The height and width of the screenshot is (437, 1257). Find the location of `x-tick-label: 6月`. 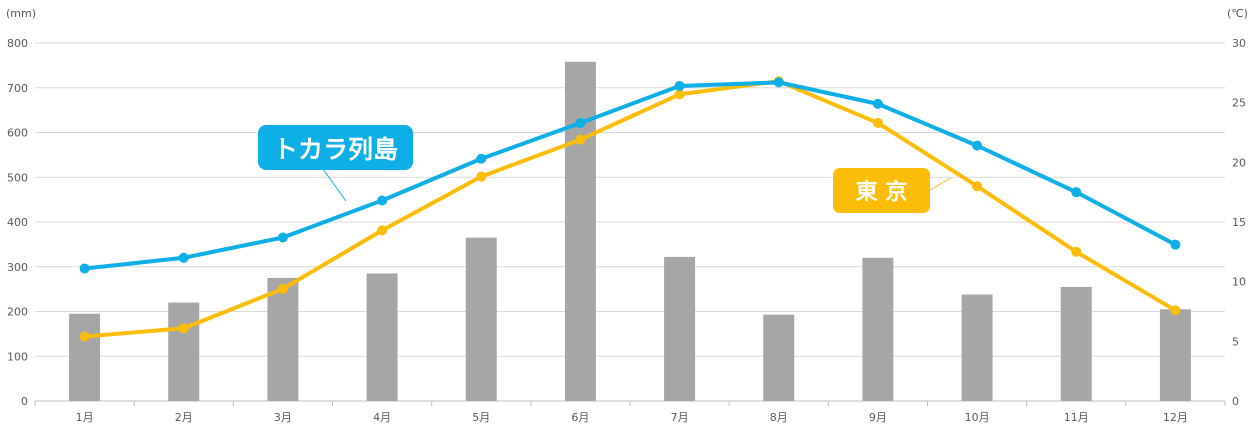

x-tick-label: 6月 is located at coordinates (580, 417).